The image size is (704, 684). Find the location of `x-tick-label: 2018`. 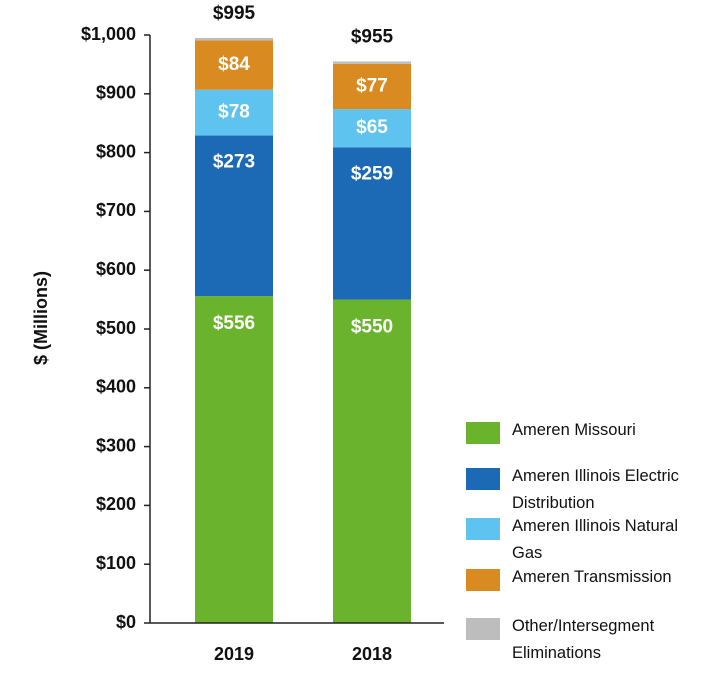

x-tick-label: 2018 is located at coordinates (372, 654).